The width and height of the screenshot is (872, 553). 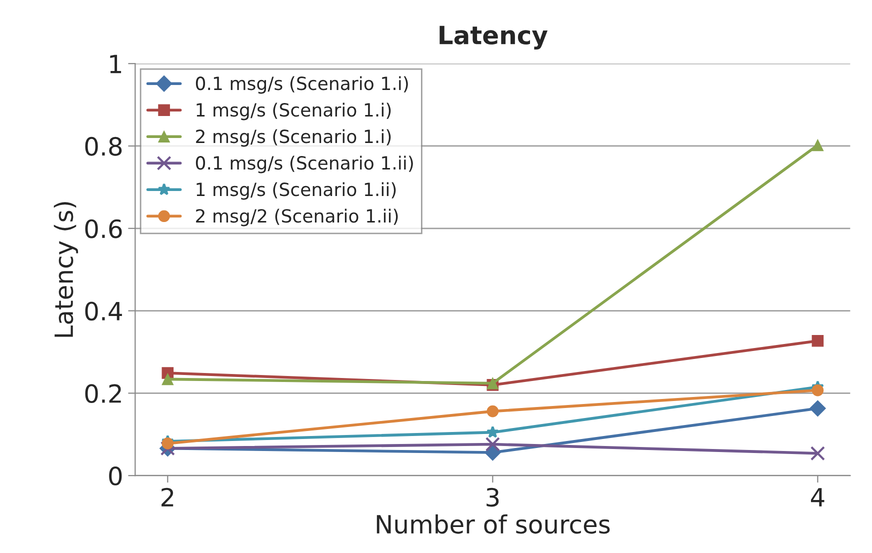 I want to click on chart-title: Latency, so click(x=494, y=38).